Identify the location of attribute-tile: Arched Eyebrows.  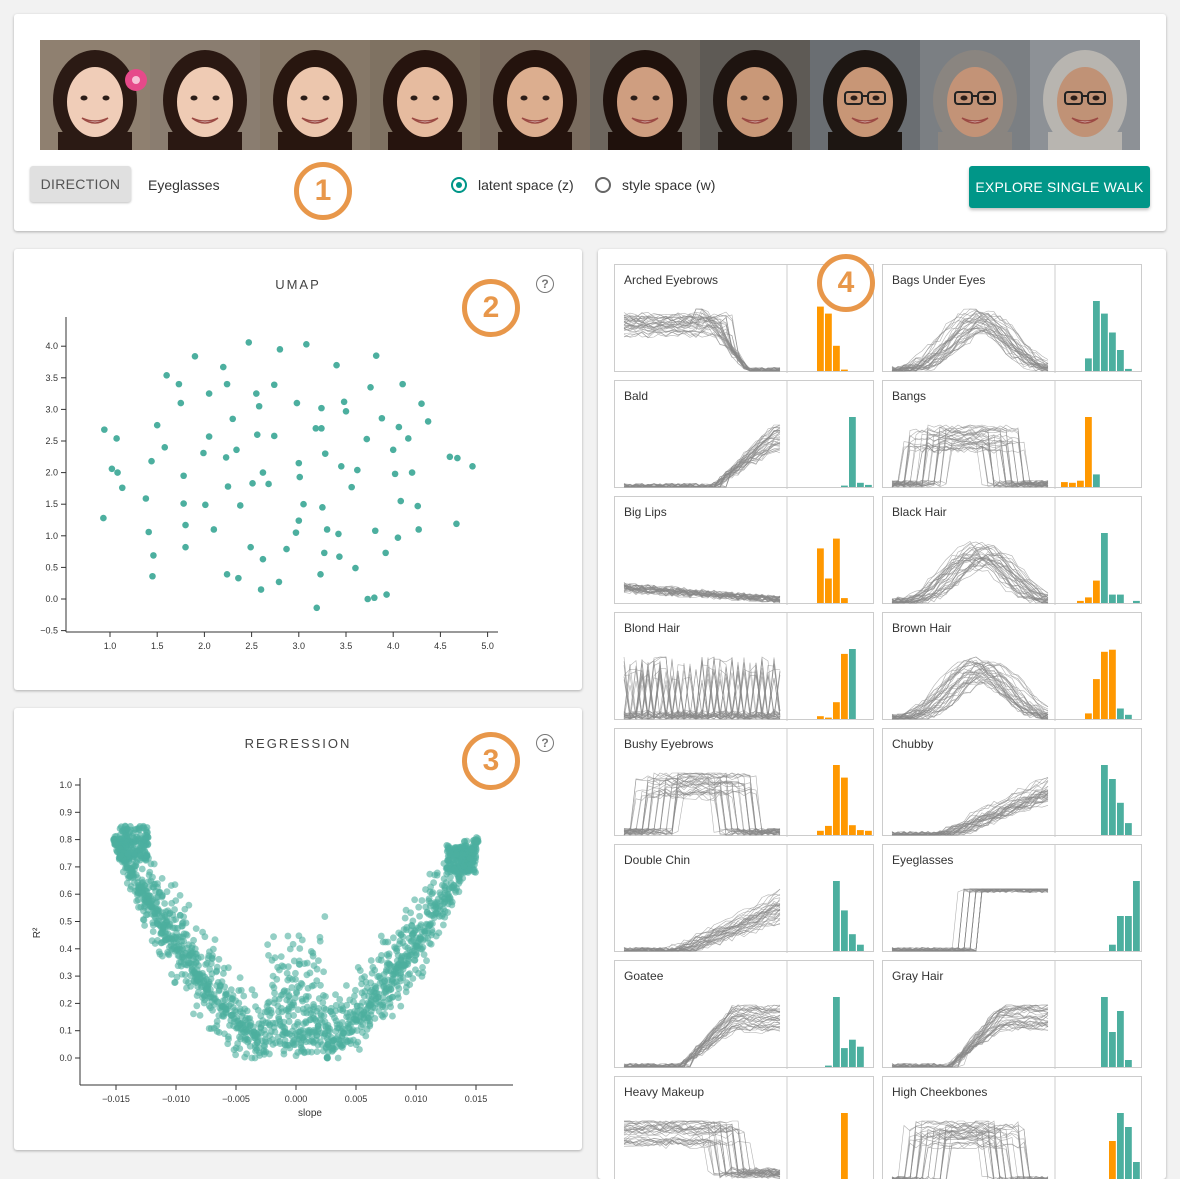
(744, 318).